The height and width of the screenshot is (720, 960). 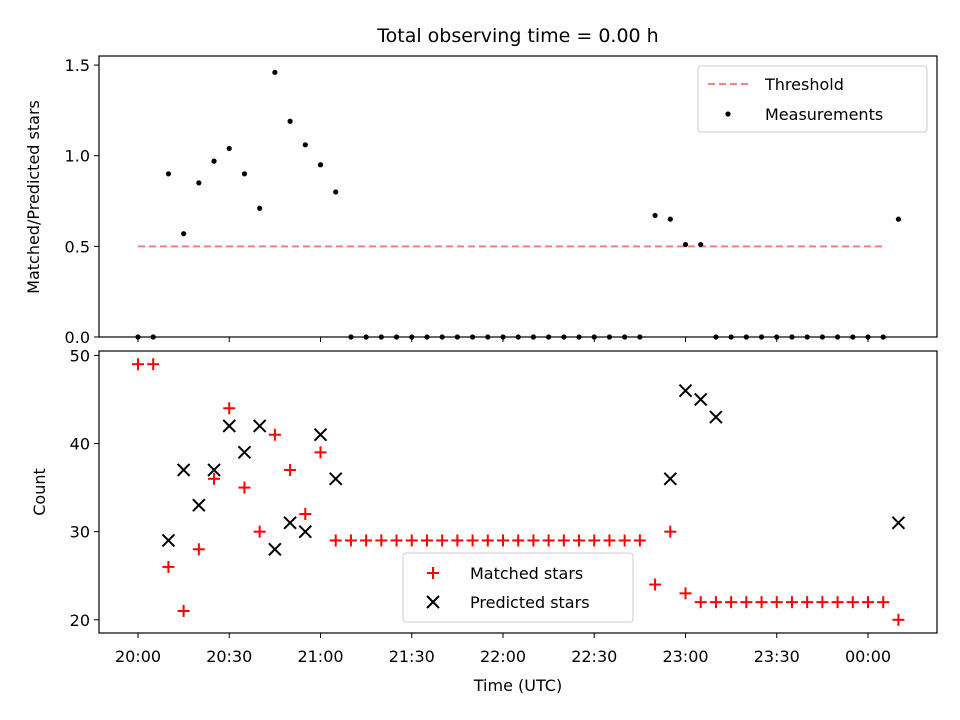 I want to click on x-tick-label: 21:00, so click(x=320, y=656).